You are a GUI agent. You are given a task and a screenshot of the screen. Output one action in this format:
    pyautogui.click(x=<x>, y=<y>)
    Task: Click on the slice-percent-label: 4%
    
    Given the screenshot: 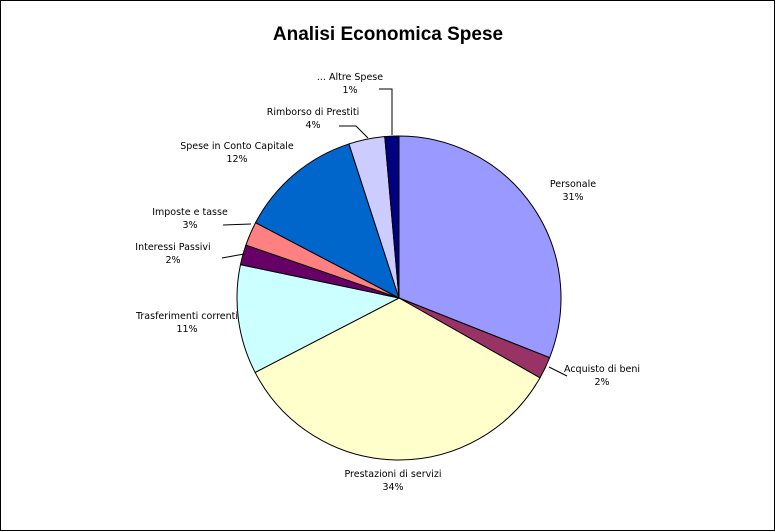 What is the action you would take?
    pyautogui.click(x=312, y=125)
    